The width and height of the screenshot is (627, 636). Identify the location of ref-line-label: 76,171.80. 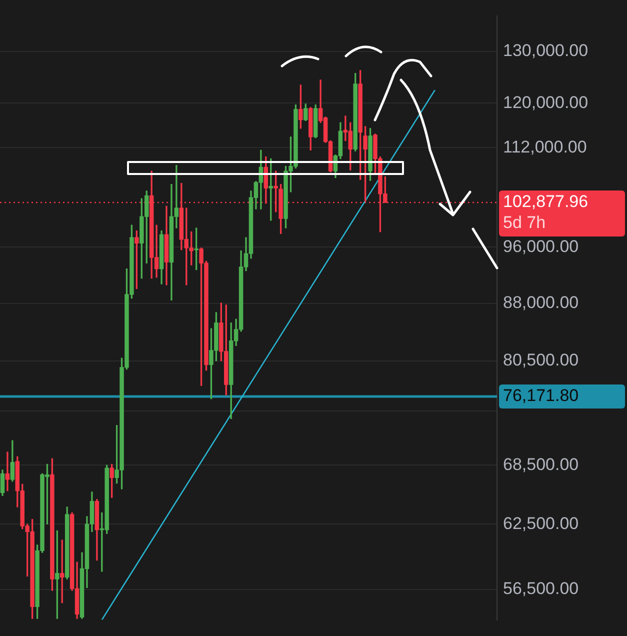
(541, 396).